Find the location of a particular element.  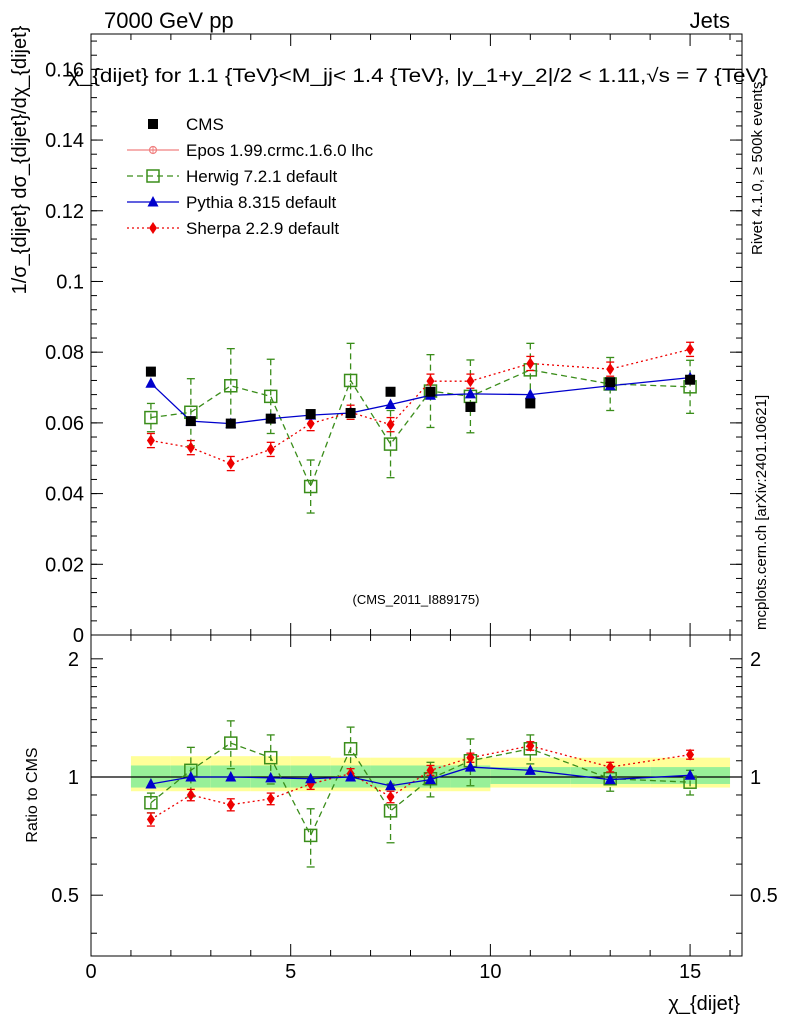

main-series-layer is located at coordinates (420, 427).